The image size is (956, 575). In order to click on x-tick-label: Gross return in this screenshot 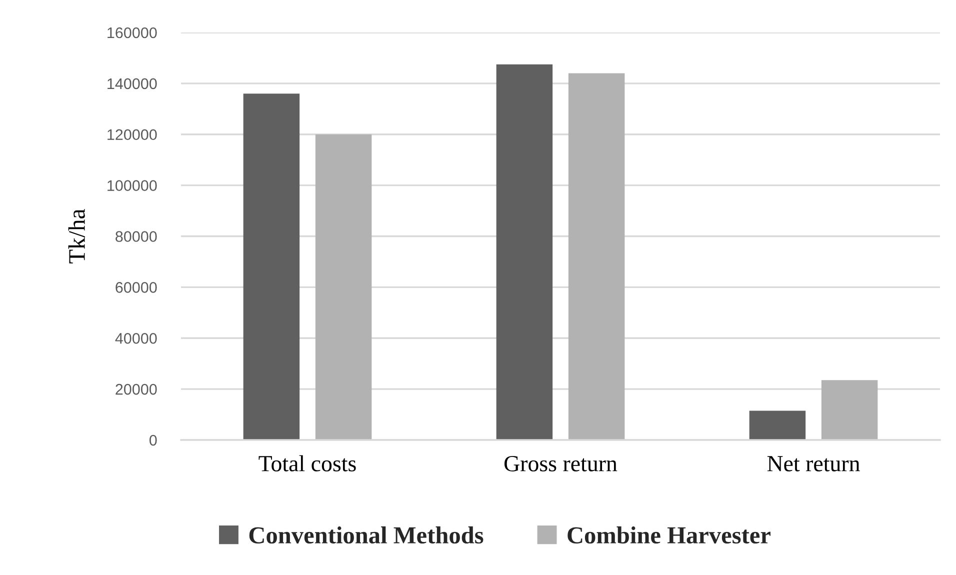, I will do `click(561, 464)`.